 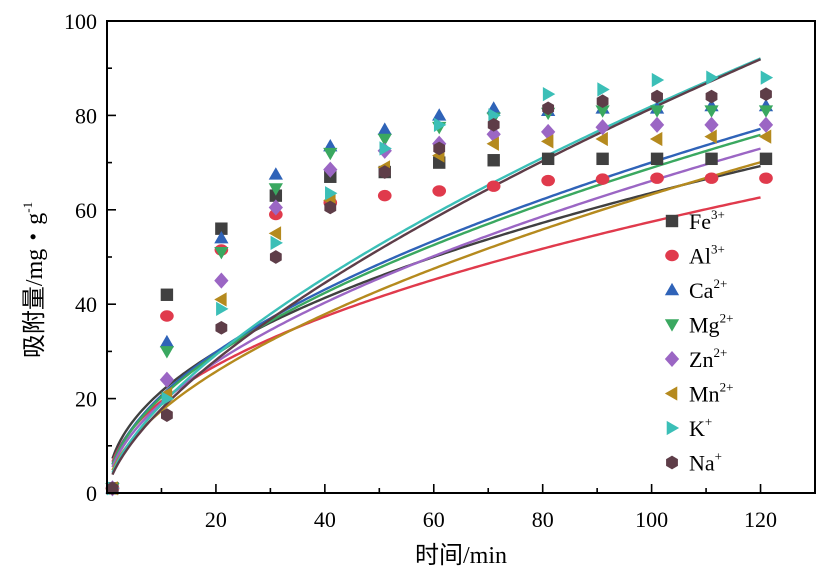 What do you see at coordinates (704, 394) in the screenshot?
I see `legend-label-main: Mn` at bounding box center [704, 394].